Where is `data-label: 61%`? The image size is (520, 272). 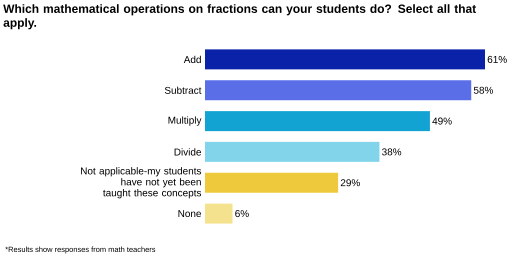 data-label: 61% is located at coordinates (497, 59).